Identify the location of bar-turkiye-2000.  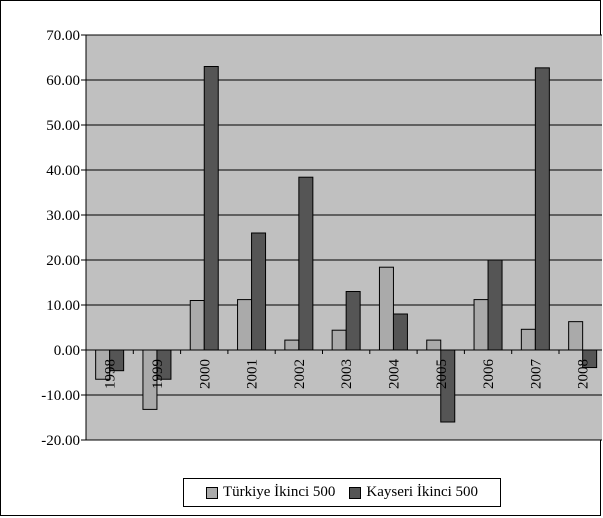
(197, 325).